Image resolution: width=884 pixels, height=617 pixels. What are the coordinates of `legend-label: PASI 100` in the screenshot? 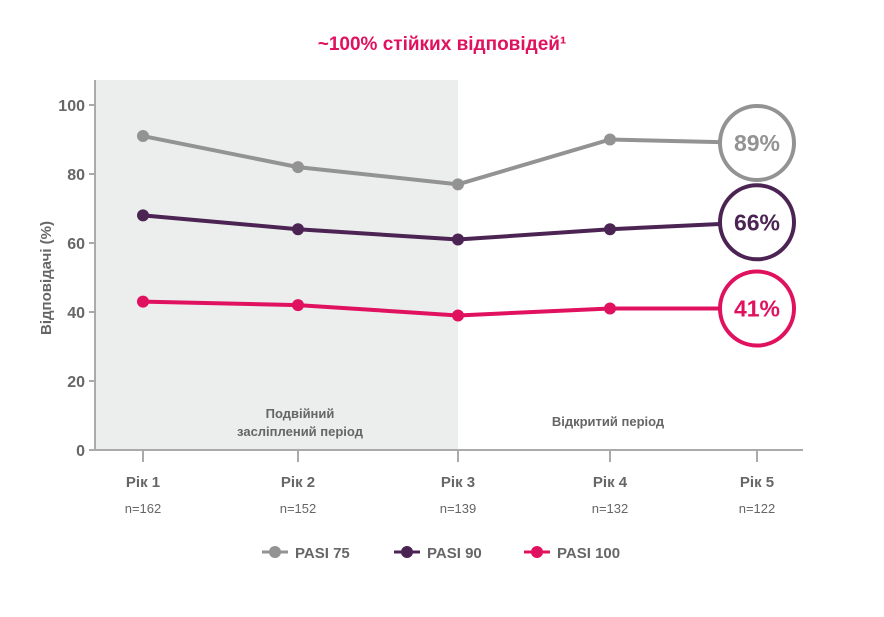 It's located at (588, 553).